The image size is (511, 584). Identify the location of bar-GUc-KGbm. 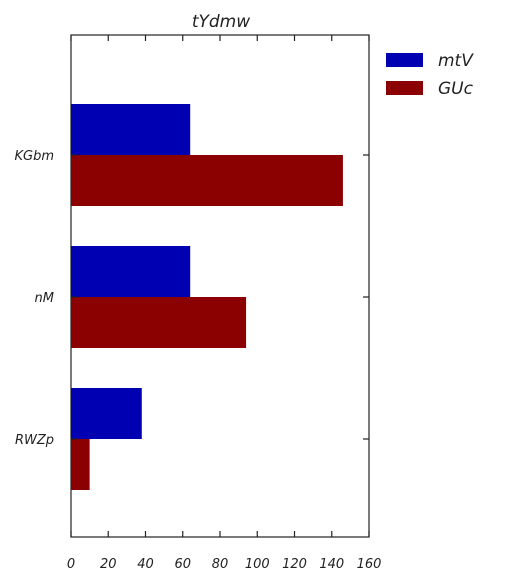
(207, 180).